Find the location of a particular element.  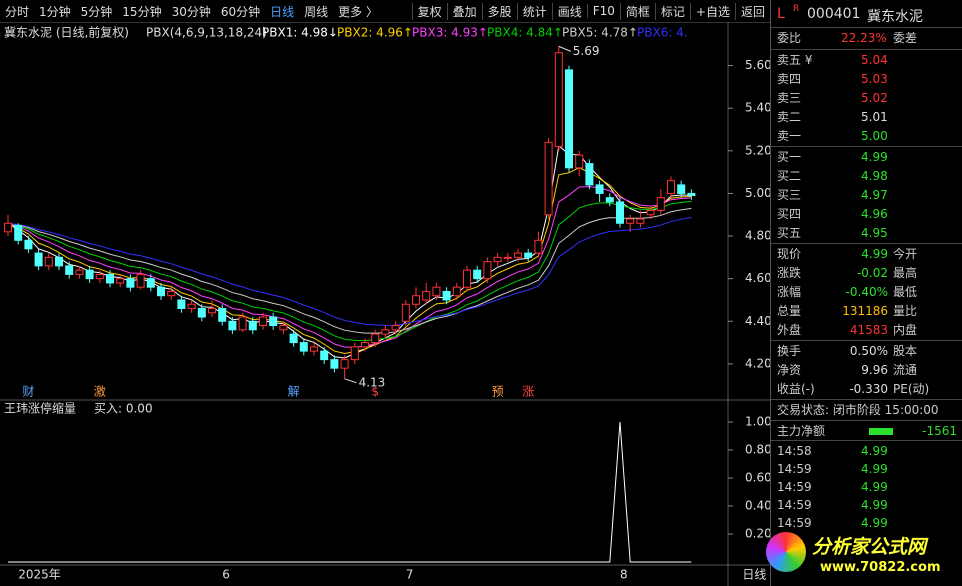

quote-row: 14:58 4.99 is located at coordinates (866, 451).